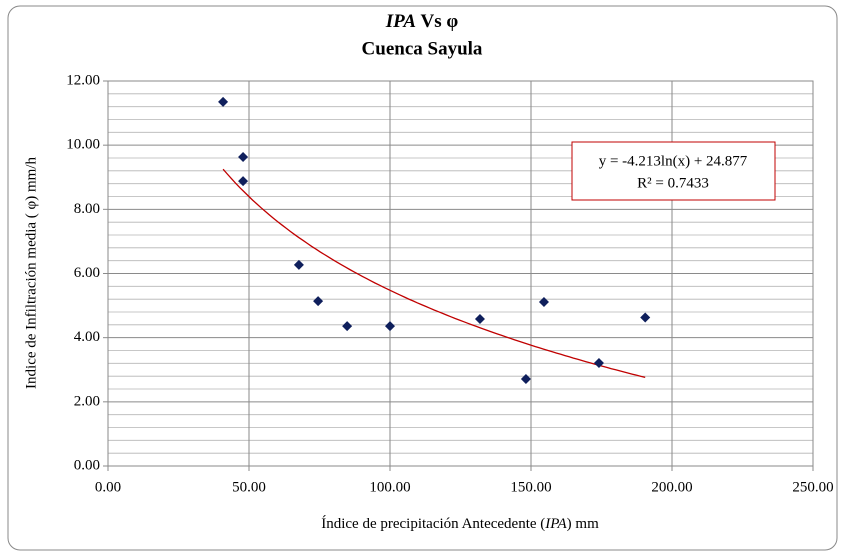 The height and width of the screenshot is (558, 845). Describe the element at coordinates (439, 21) in the screenshot. I see `title-rest: Vs φ` at that location.